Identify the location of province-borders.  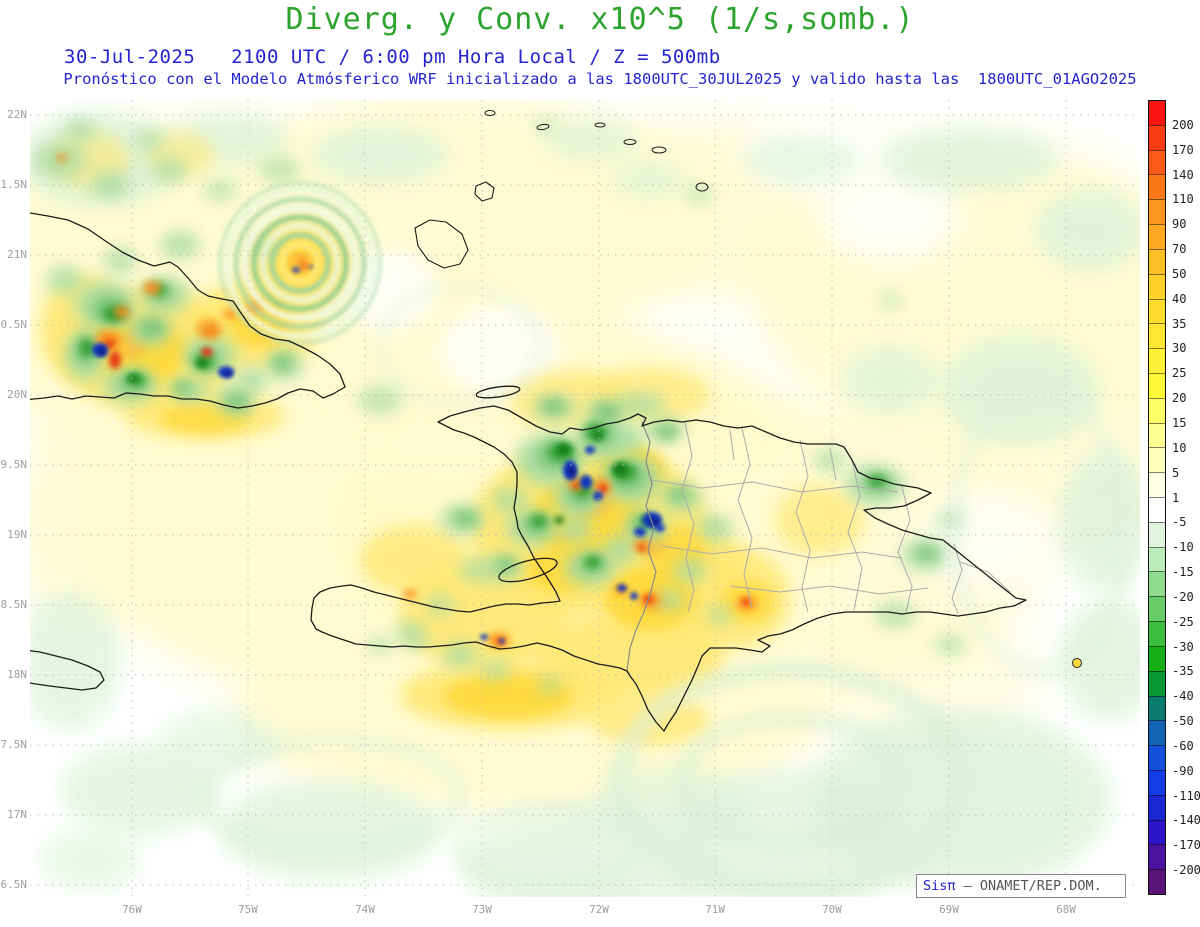
(818, 546).